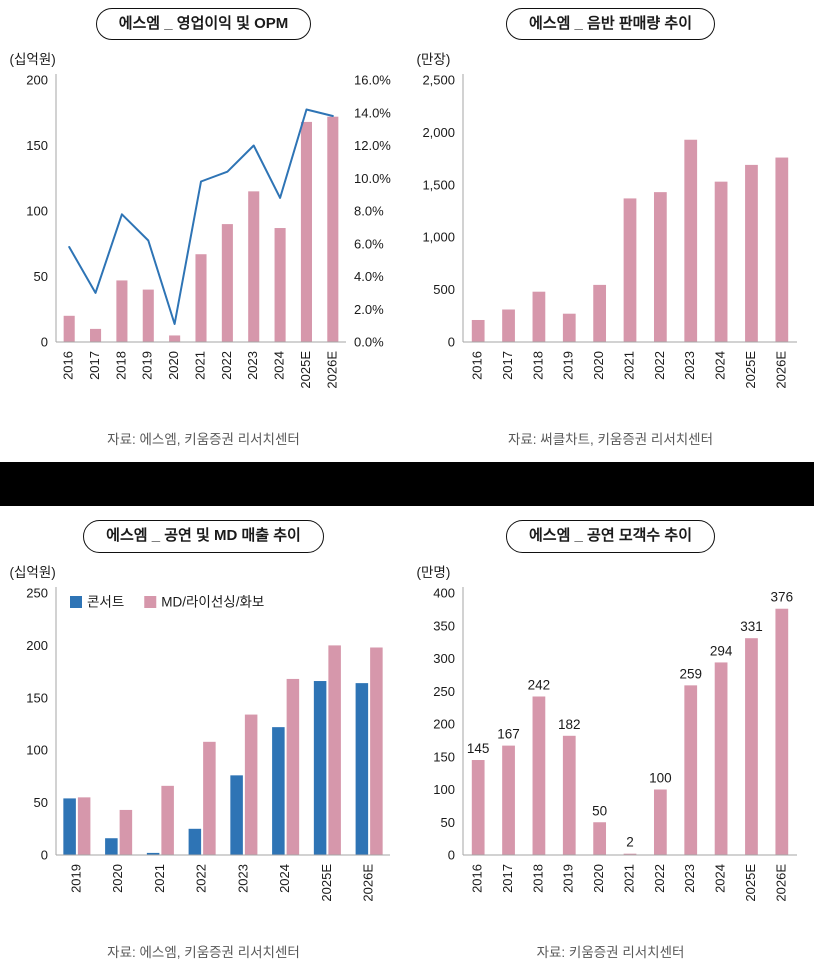 This screenshot has height=961, width=814. I want to click on chart-title-pill: 에스엠 _ 공연 모객수 추이, so click(610, 536).